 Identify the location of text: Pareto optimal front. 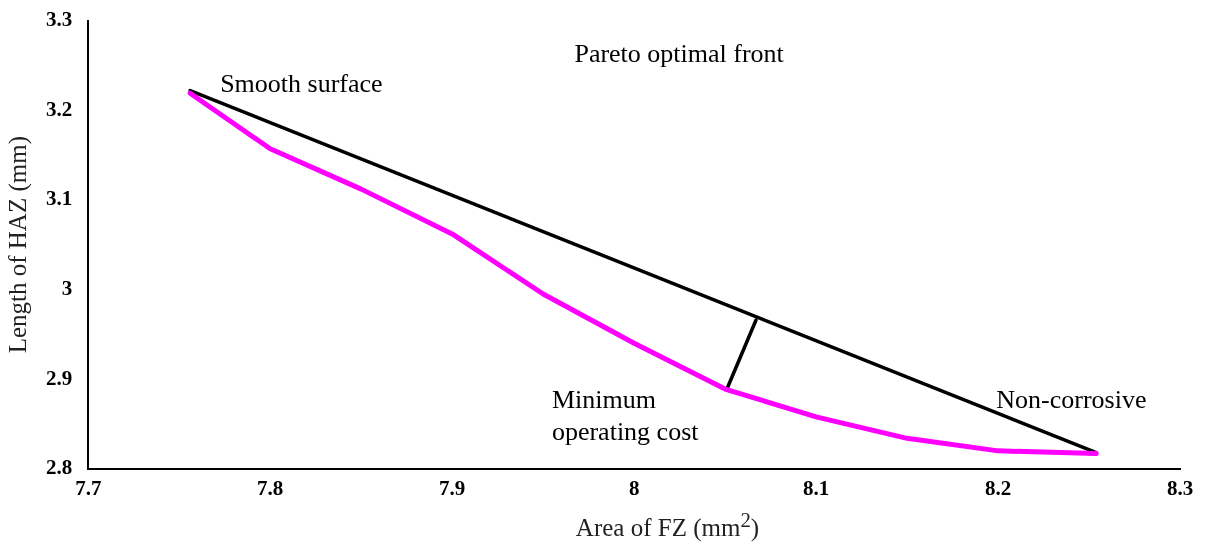
(679, 54).